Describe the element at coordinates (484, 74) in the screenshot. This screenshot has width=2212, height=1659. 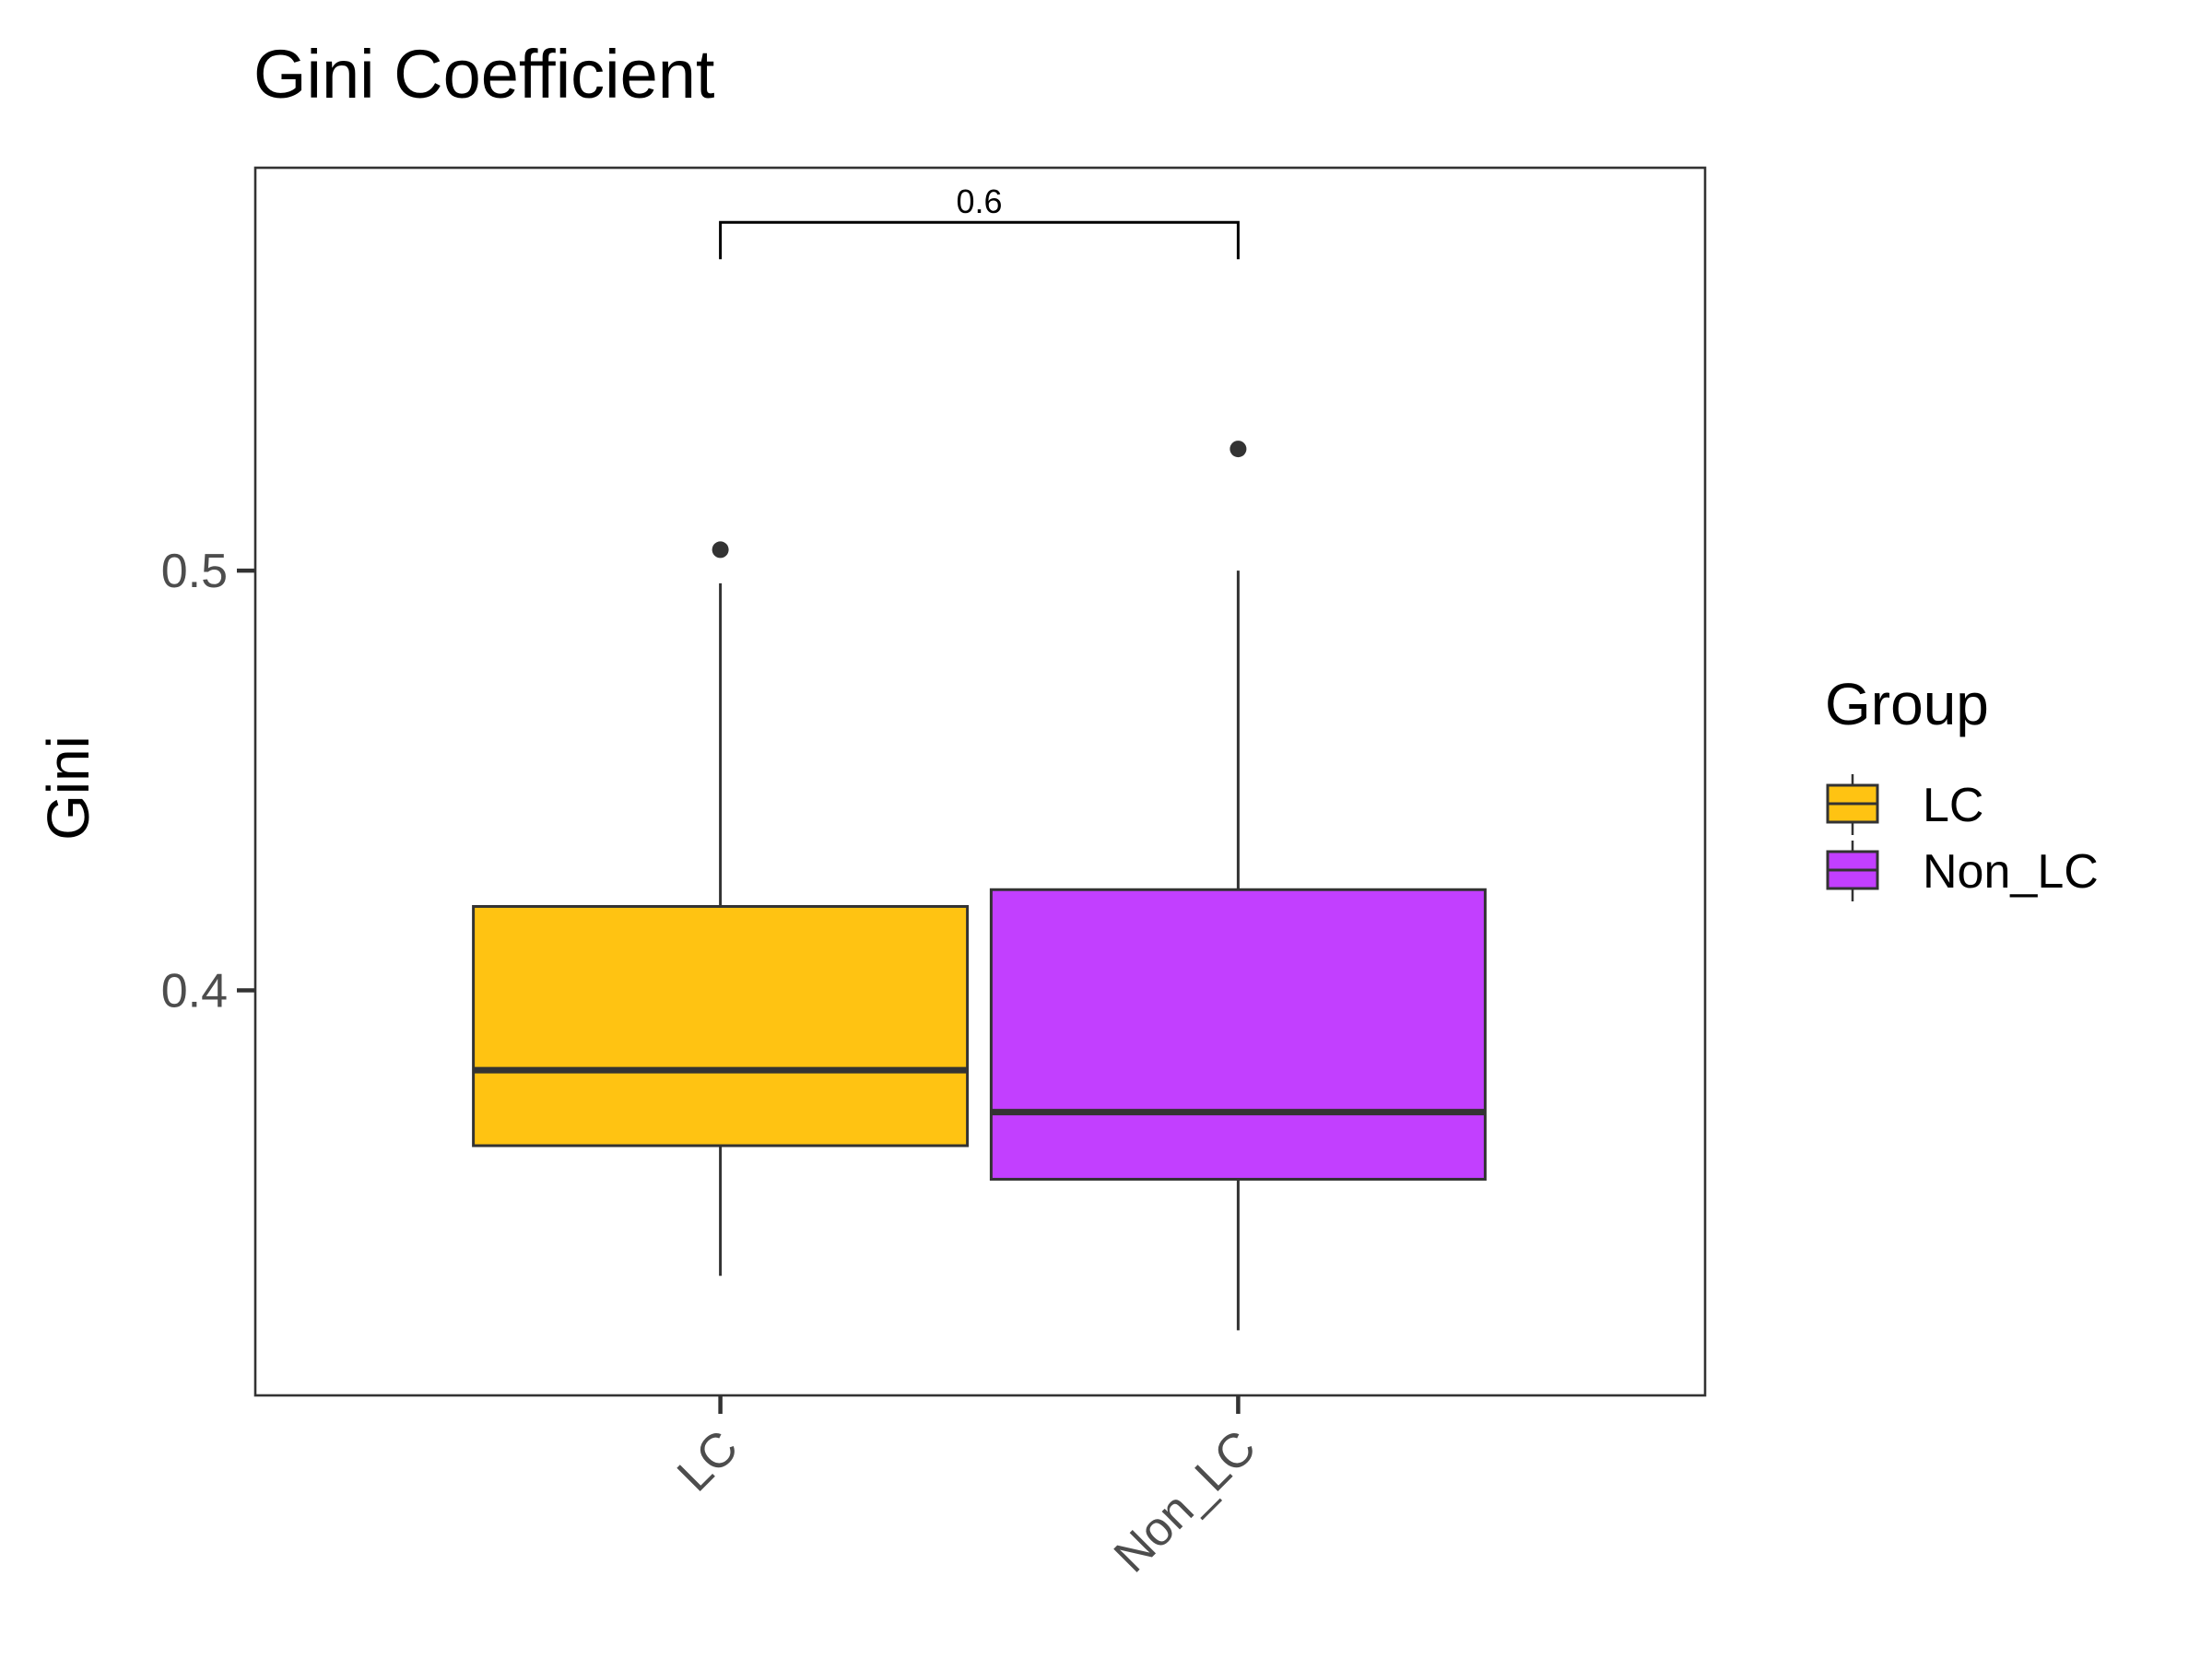
I see `chart-title: Gini Coefficient` at that location.